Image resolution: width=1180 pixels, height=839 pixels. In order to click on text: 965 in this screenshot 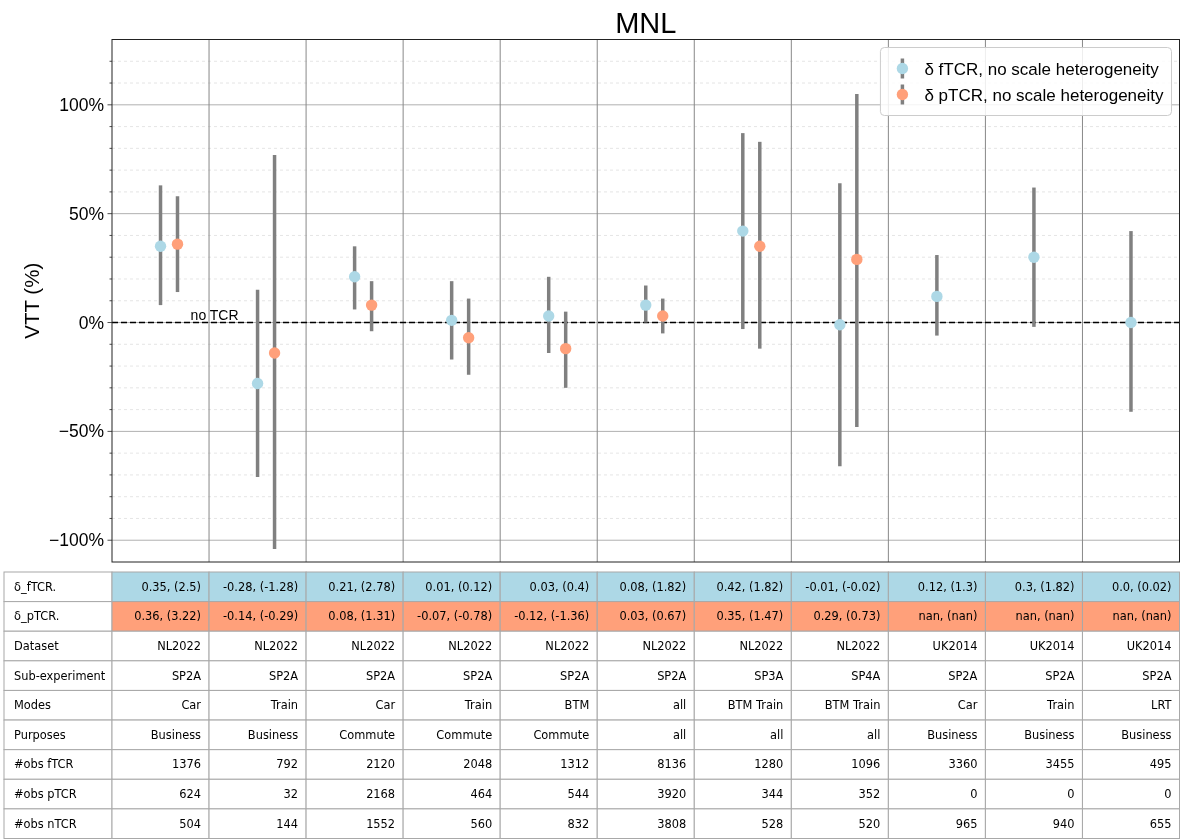, I will do `click(966, 823)`.